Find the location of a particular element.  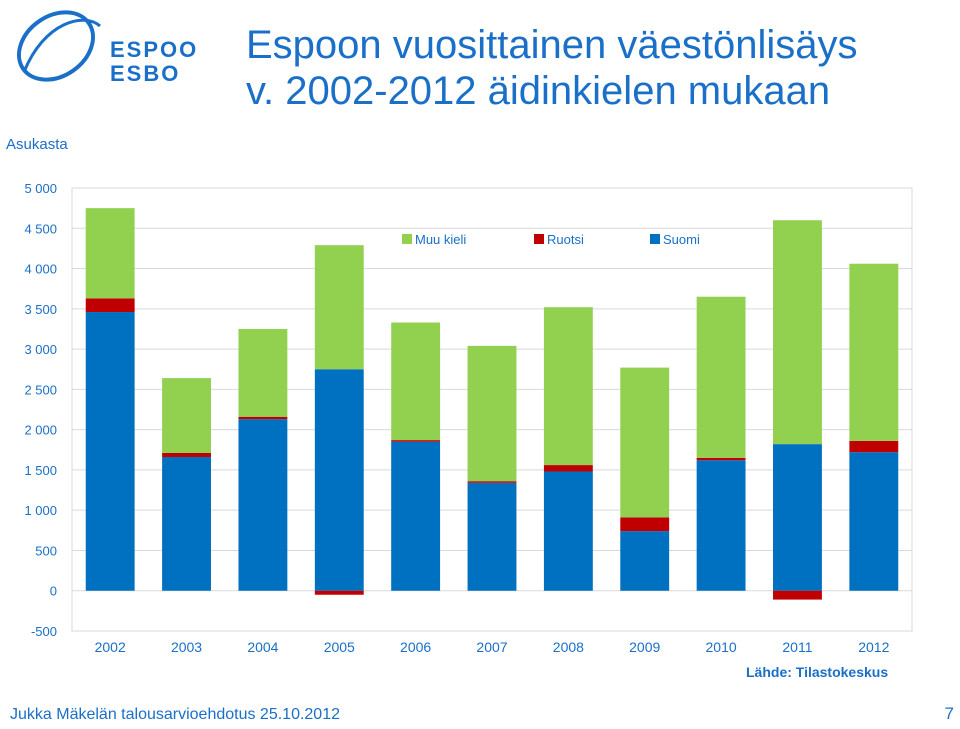

title-line-2: v. 2002-2012 äidinkielen mukaan is located at coordinates (538, 91).